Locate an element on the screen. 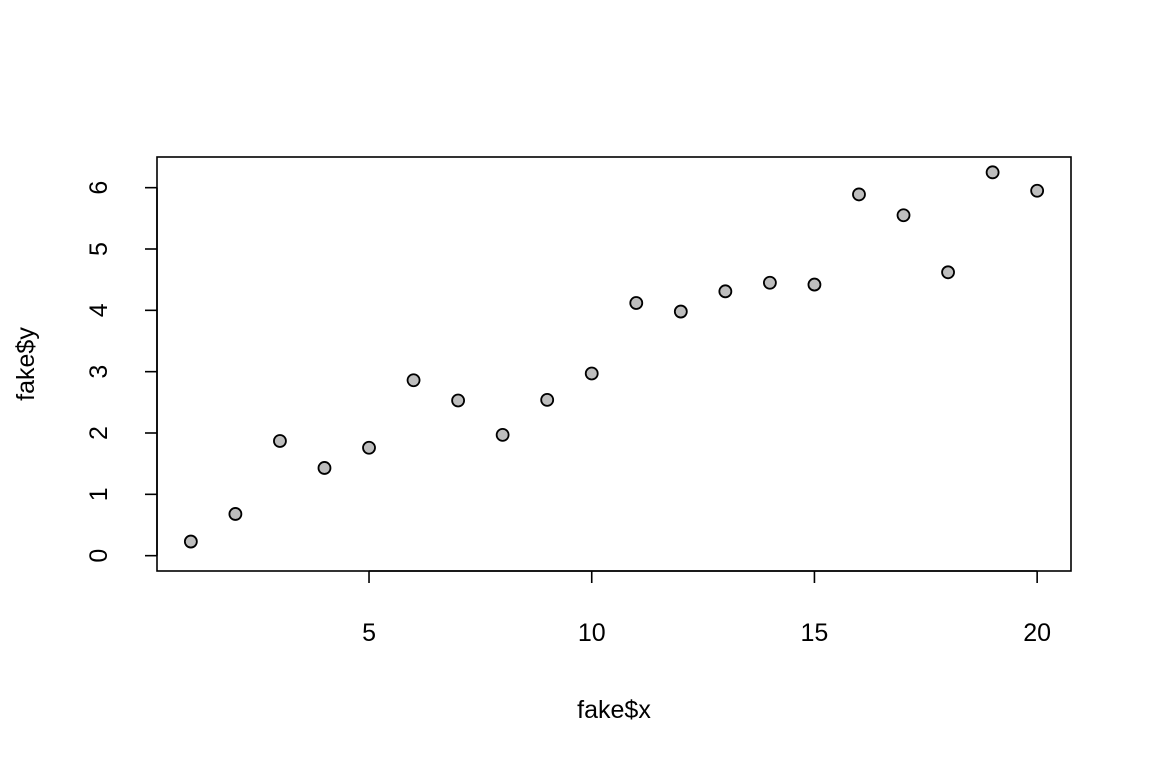 The height and width of the screenshot is (768, 1152). x-tick-label: 5 is located at coordinates (369, 633).